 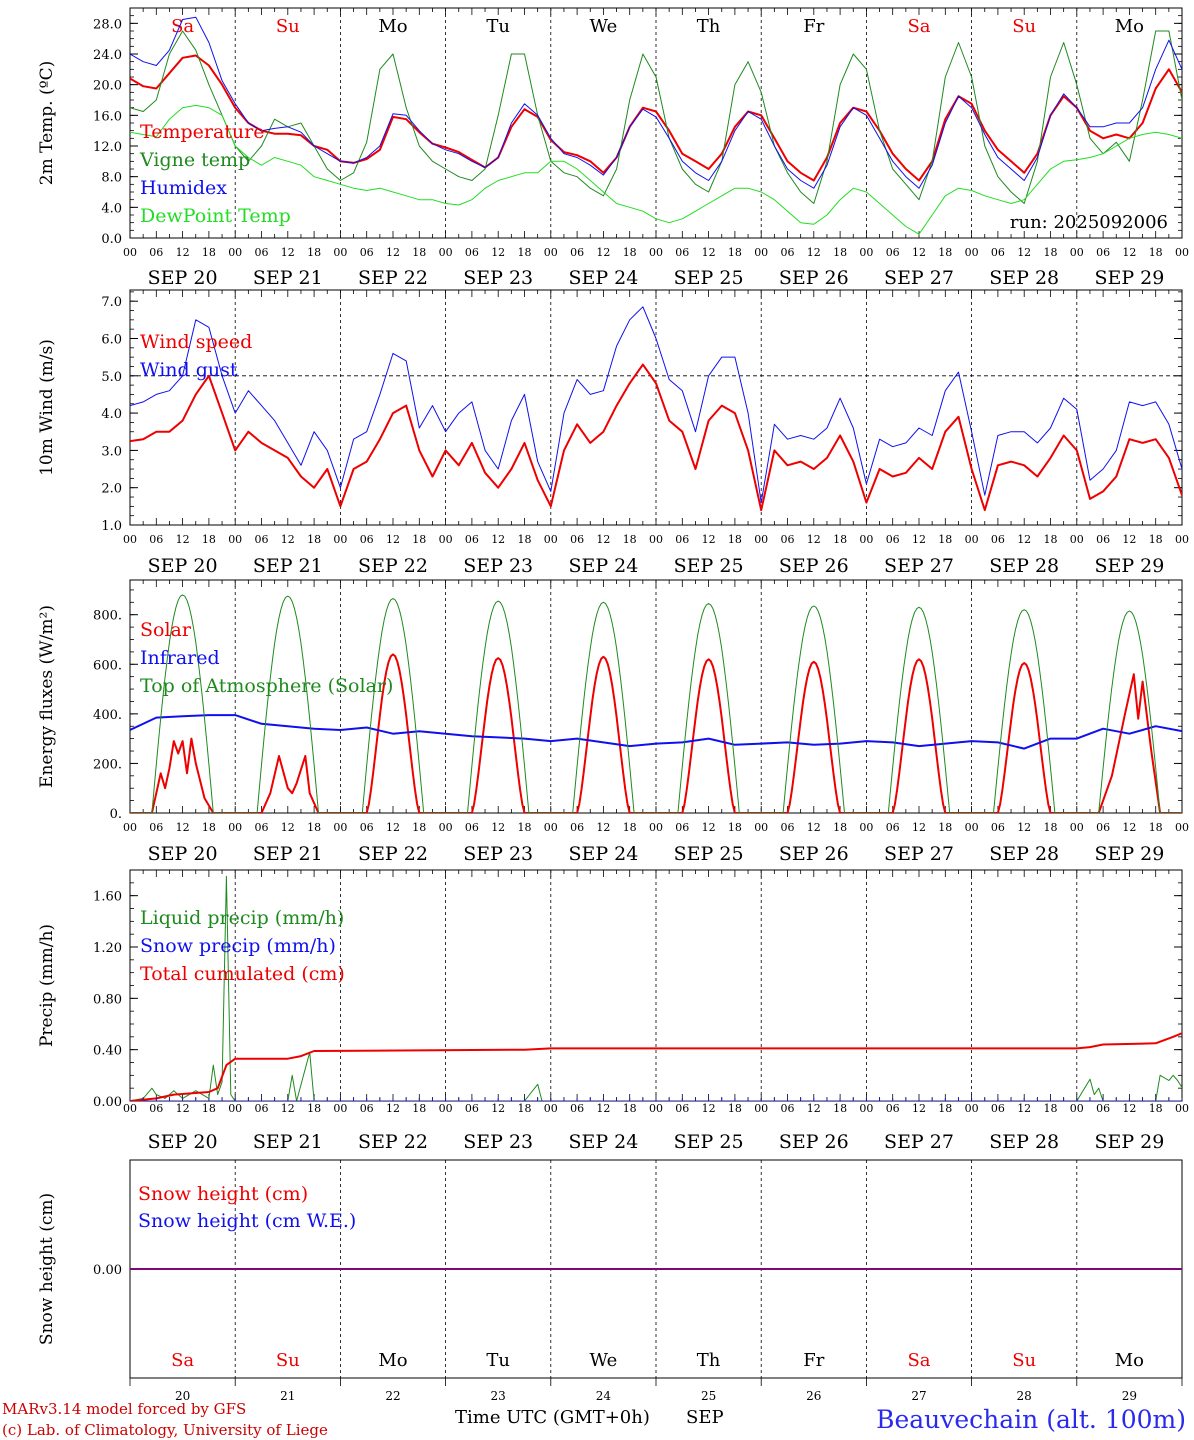 What do you see at coordinates (238, 946) in the screenshot?
I see `legend-entry: Snow precip (mm/h)` at bounding box center [238, 946].